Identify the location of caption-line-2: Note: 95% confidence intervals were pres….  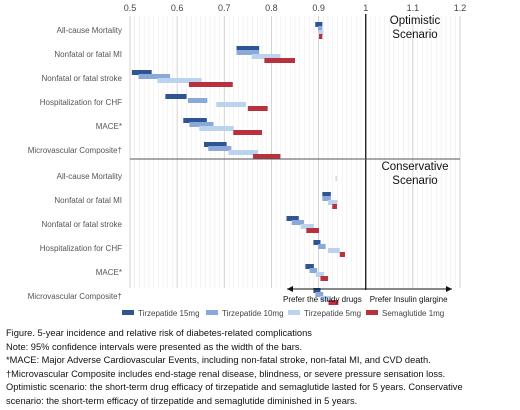
(154, 346).